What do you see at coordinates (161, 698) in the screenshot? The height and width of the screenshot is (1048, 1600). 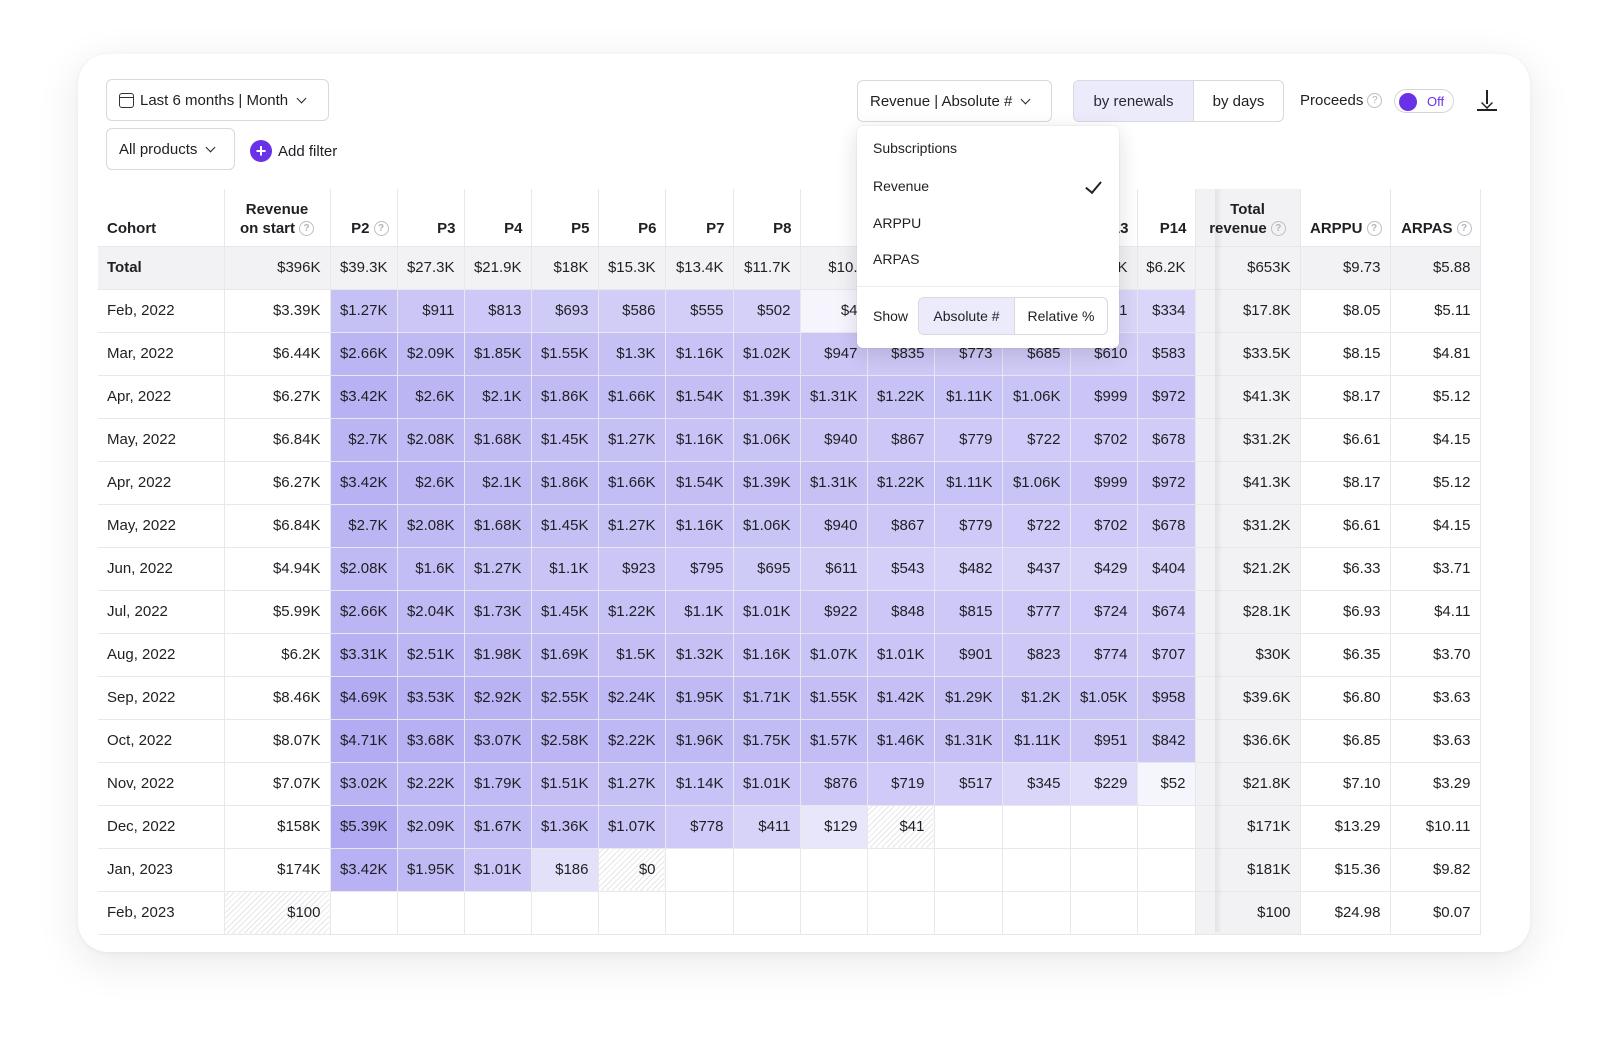 I see `cohort-label: Sep, 2022` at bounding box center [161, 698].